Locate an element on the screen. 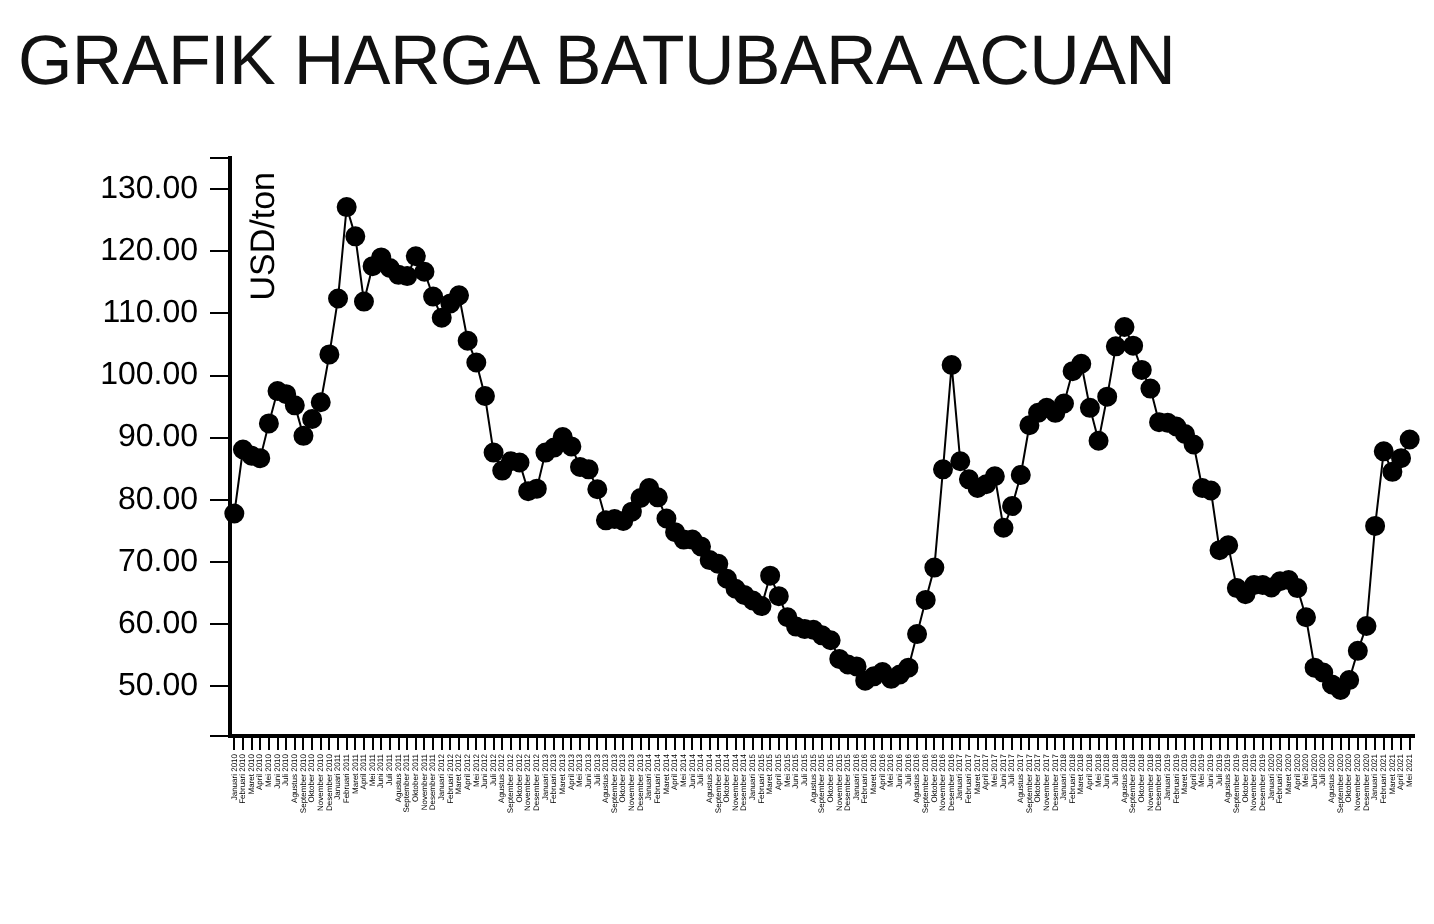  y-tick-label: 80.00 is located at coordinates (158, 499).